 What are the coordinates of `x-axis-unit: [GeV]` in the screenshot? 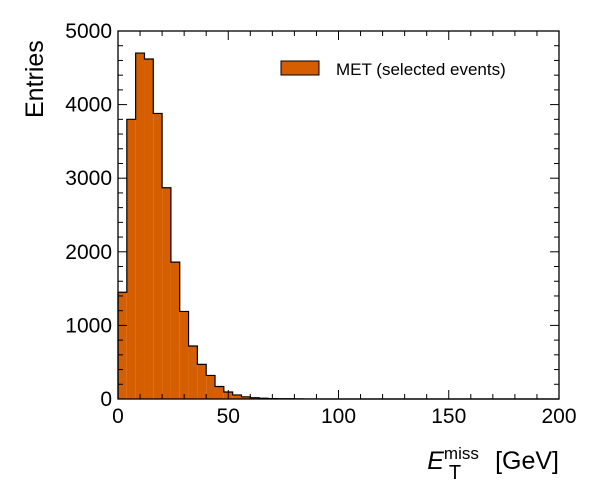 It's located at (527, 461).